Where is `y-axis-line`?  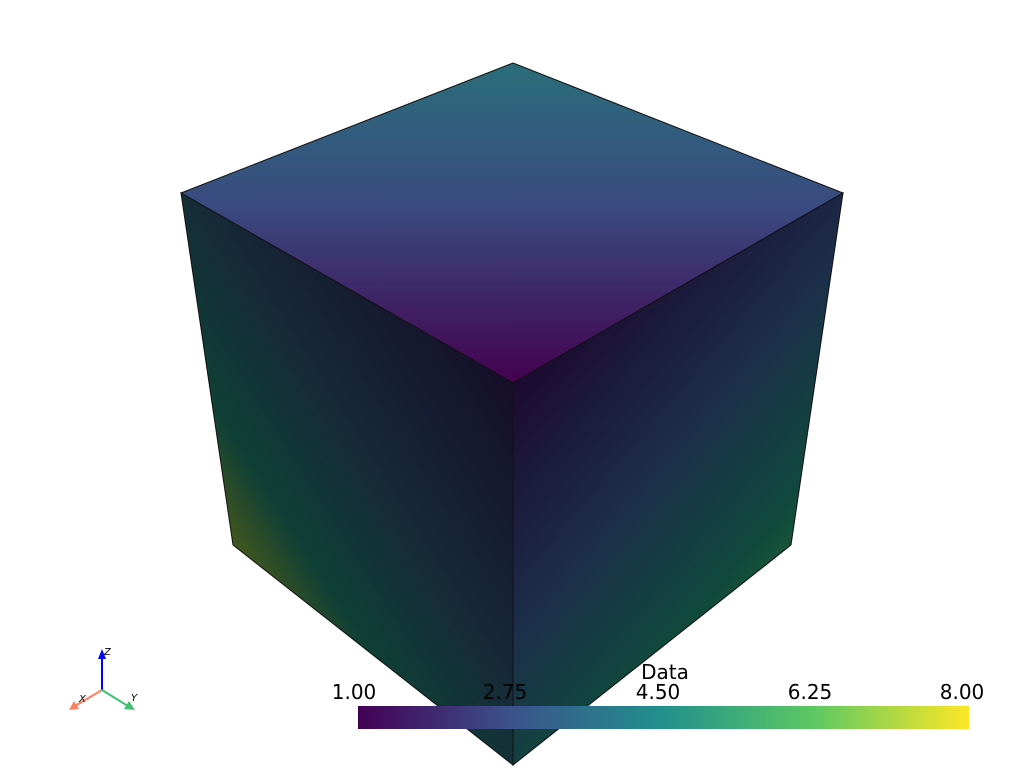 y-axis-line is located at coordinates (115, 698).